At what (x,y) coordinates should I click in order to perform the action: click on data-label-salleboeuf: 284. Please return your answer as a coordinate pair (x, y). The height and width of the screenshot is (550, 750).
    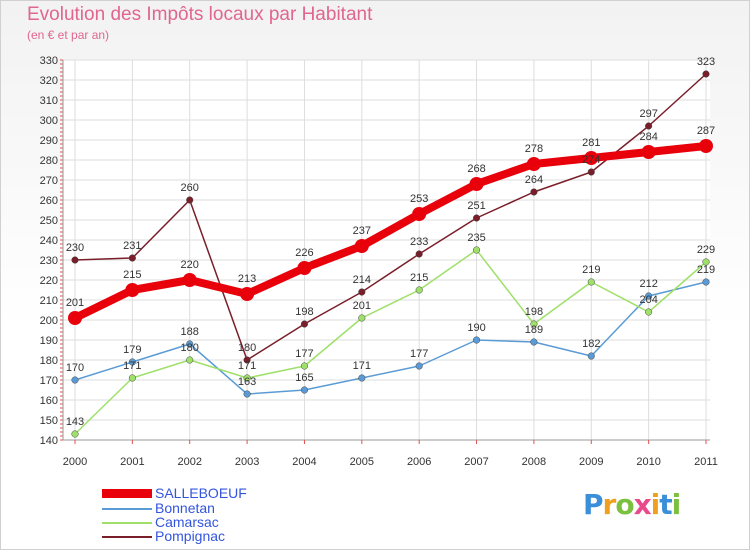
    Looking at the image, I should click on (648, 137).